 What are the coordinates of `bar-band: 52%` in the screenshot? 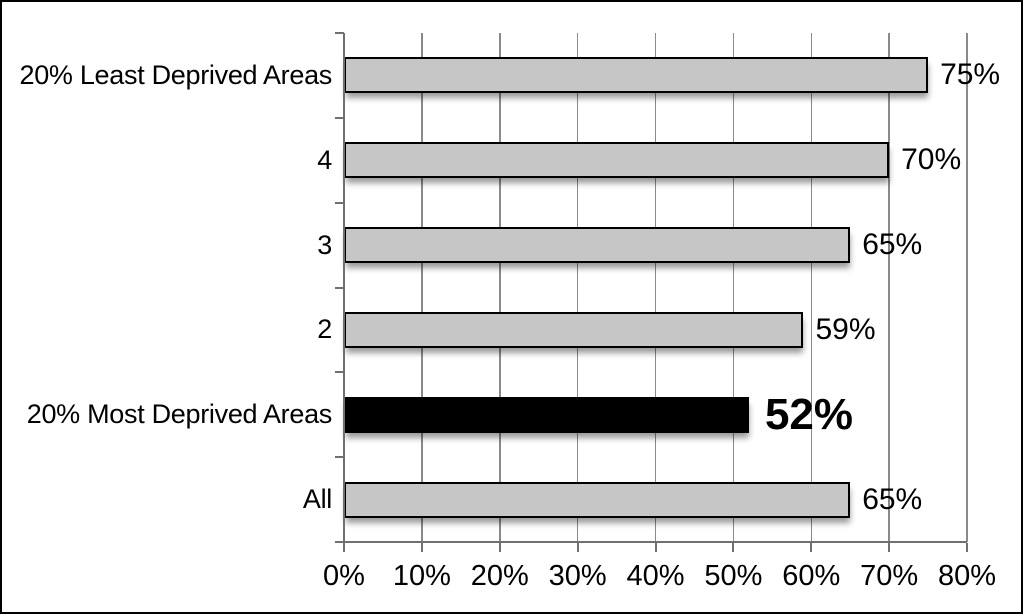 It's located at (655, 414).